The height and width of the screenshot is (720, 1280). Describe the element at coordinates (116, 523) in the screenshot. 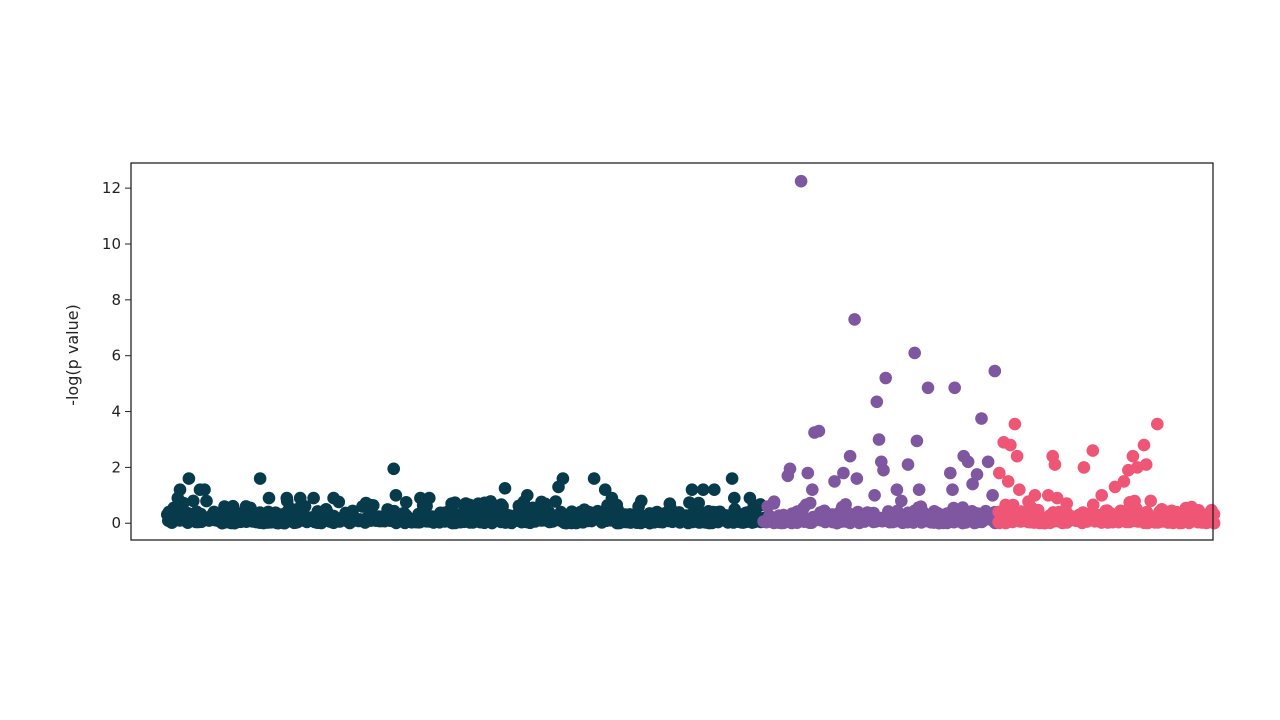

I see `y-tick-label: 0` at that location.